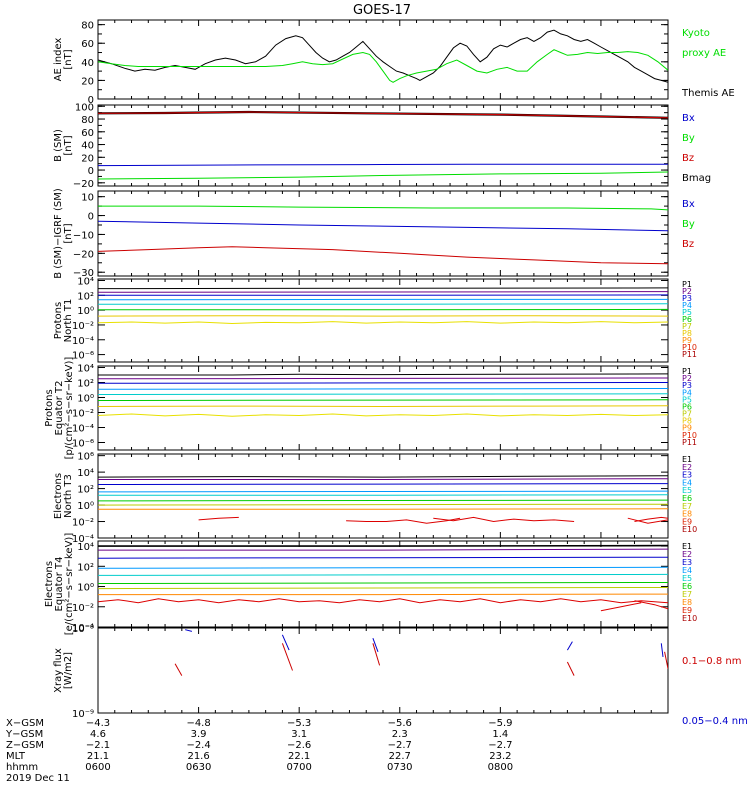  I want to click on x-row-value: 21.6, so click(198, 756).